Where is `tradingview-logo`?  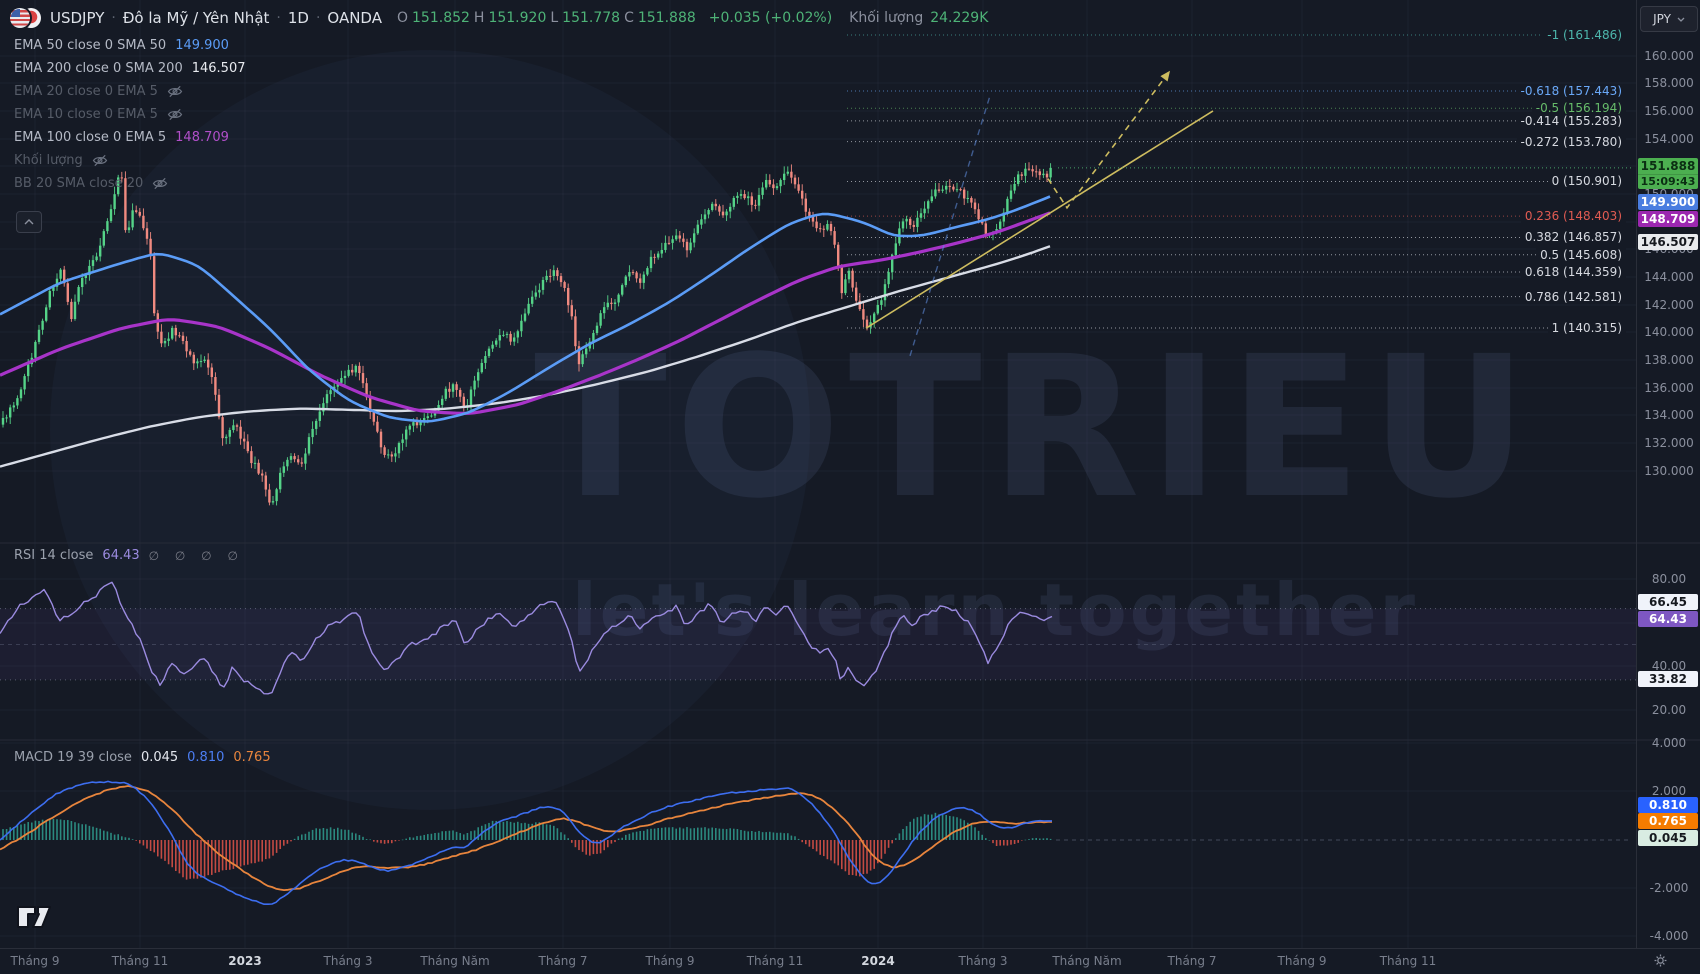 tradingview-logo is located at coordinates (34, 919).